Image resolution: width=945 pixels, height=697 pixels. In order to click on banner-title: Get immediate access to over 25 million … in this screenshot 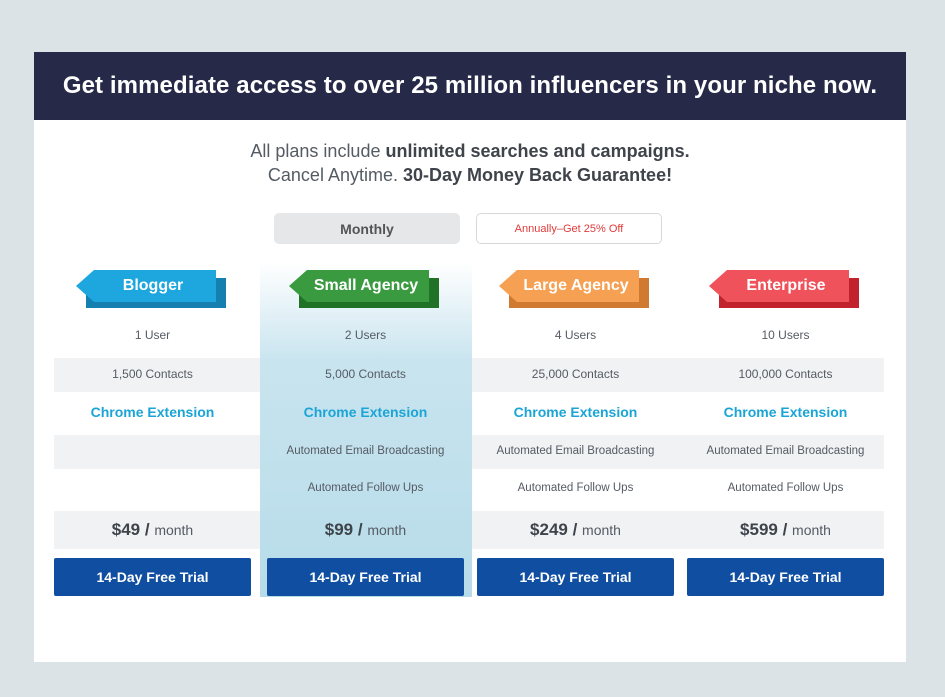, I will do `click(470, 85)`.